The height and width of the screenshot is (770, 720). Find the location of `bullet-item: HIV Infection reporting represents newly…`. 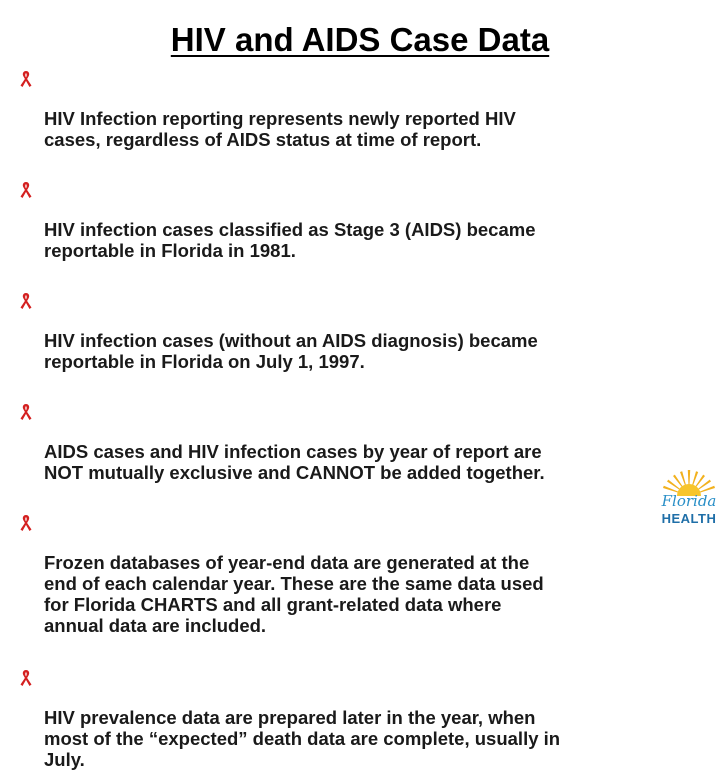

bullet-item: HIV Infection reporting represents newly… is located at coordinates (339, 108).